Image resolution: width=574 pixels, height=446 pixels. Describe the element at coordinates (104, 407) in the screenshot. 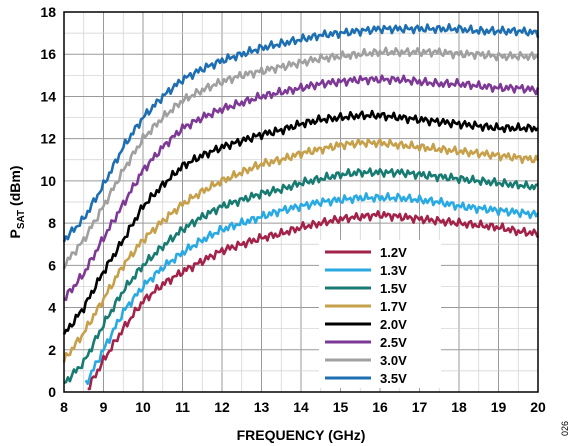

I see `x-tick-label: 9` at that location.